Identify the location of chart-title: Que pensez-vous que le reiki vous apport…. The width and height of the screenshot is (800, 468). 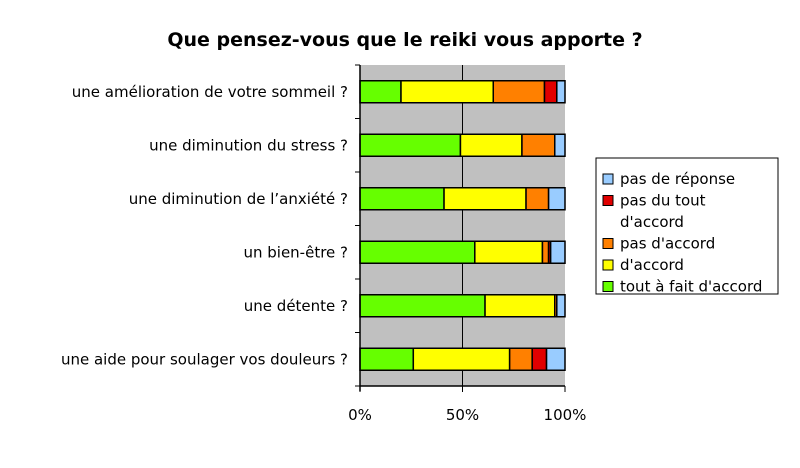
(404, 40).